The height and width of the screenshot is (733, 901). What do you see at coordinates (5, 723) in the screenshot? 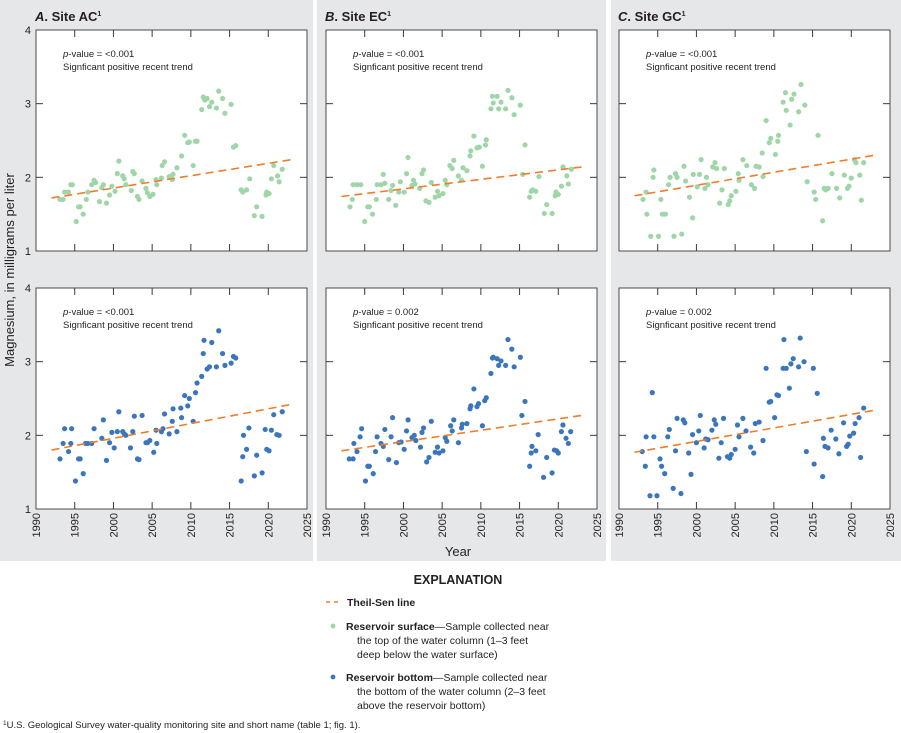
I see `footnote-mark: 1` at bounding box center [5, 723].